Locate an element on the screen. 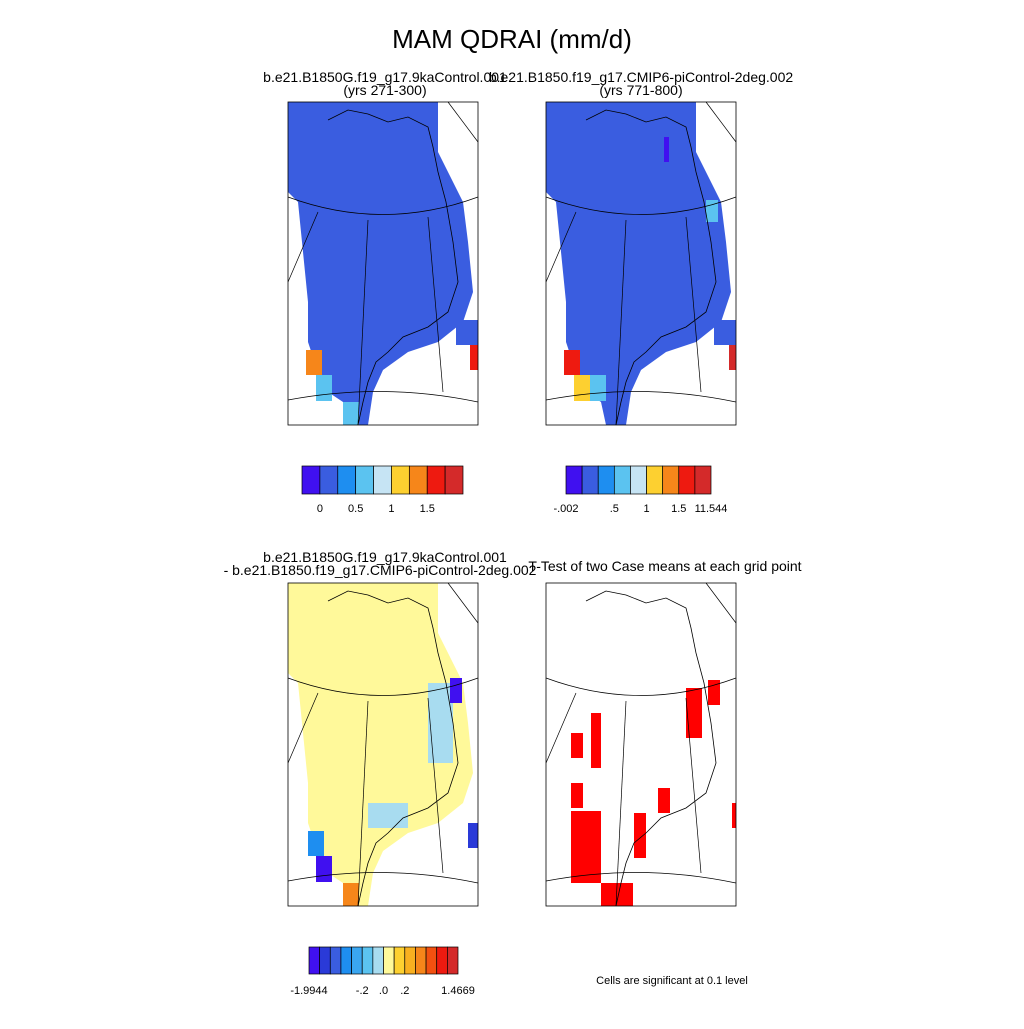 The height and width of the screenshot is (1029, 1024). colorbar-label: .5 is located at coordinates (614, 509).